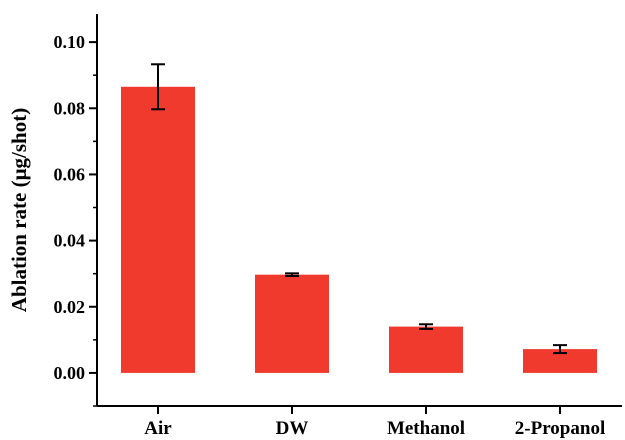 The image size is (625, 440). Describe the element at coordinates (426, 428) in the screenshot. I see `x-tick-label: Methanol` at that location.